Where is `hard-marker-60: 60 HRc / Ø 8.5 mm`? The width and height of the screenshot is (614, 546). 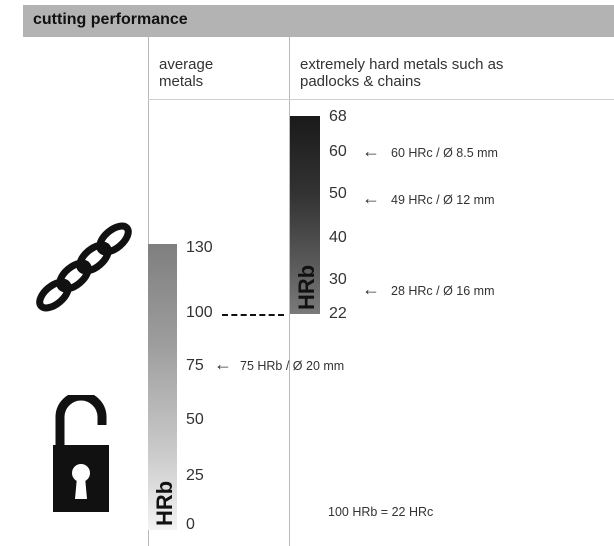
hard-marker-60: 60 HRc / Ø 8.5 mm is located at coordinates (444, 153).